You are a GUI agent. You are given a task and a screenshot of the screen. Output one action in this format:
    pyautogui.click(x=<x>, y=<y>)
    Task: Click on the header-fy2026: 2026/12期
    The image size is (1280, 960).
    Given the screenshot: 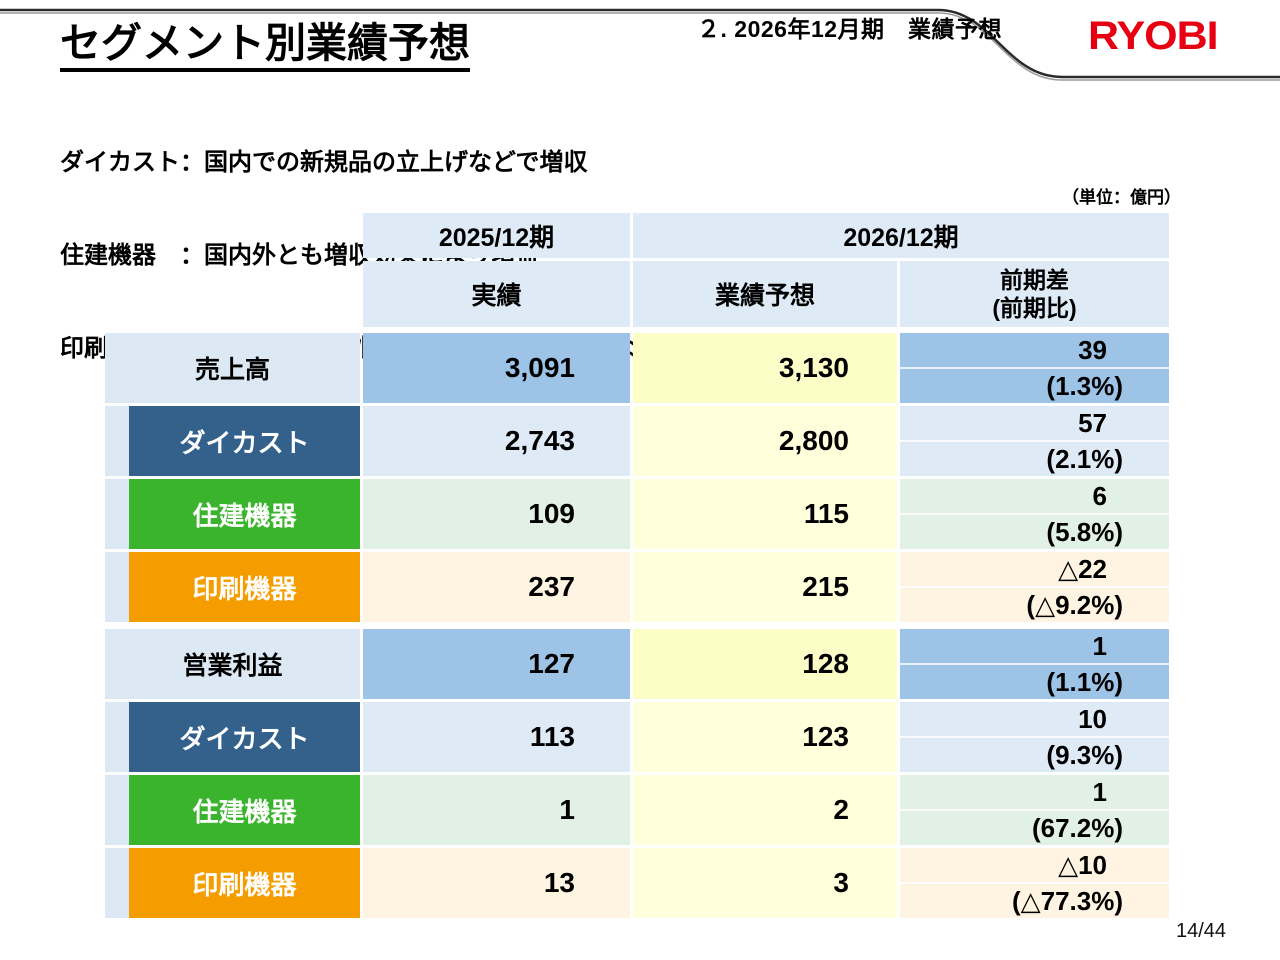 What is the action you would take?
    pyautogui.click(x=901, y=235)
    